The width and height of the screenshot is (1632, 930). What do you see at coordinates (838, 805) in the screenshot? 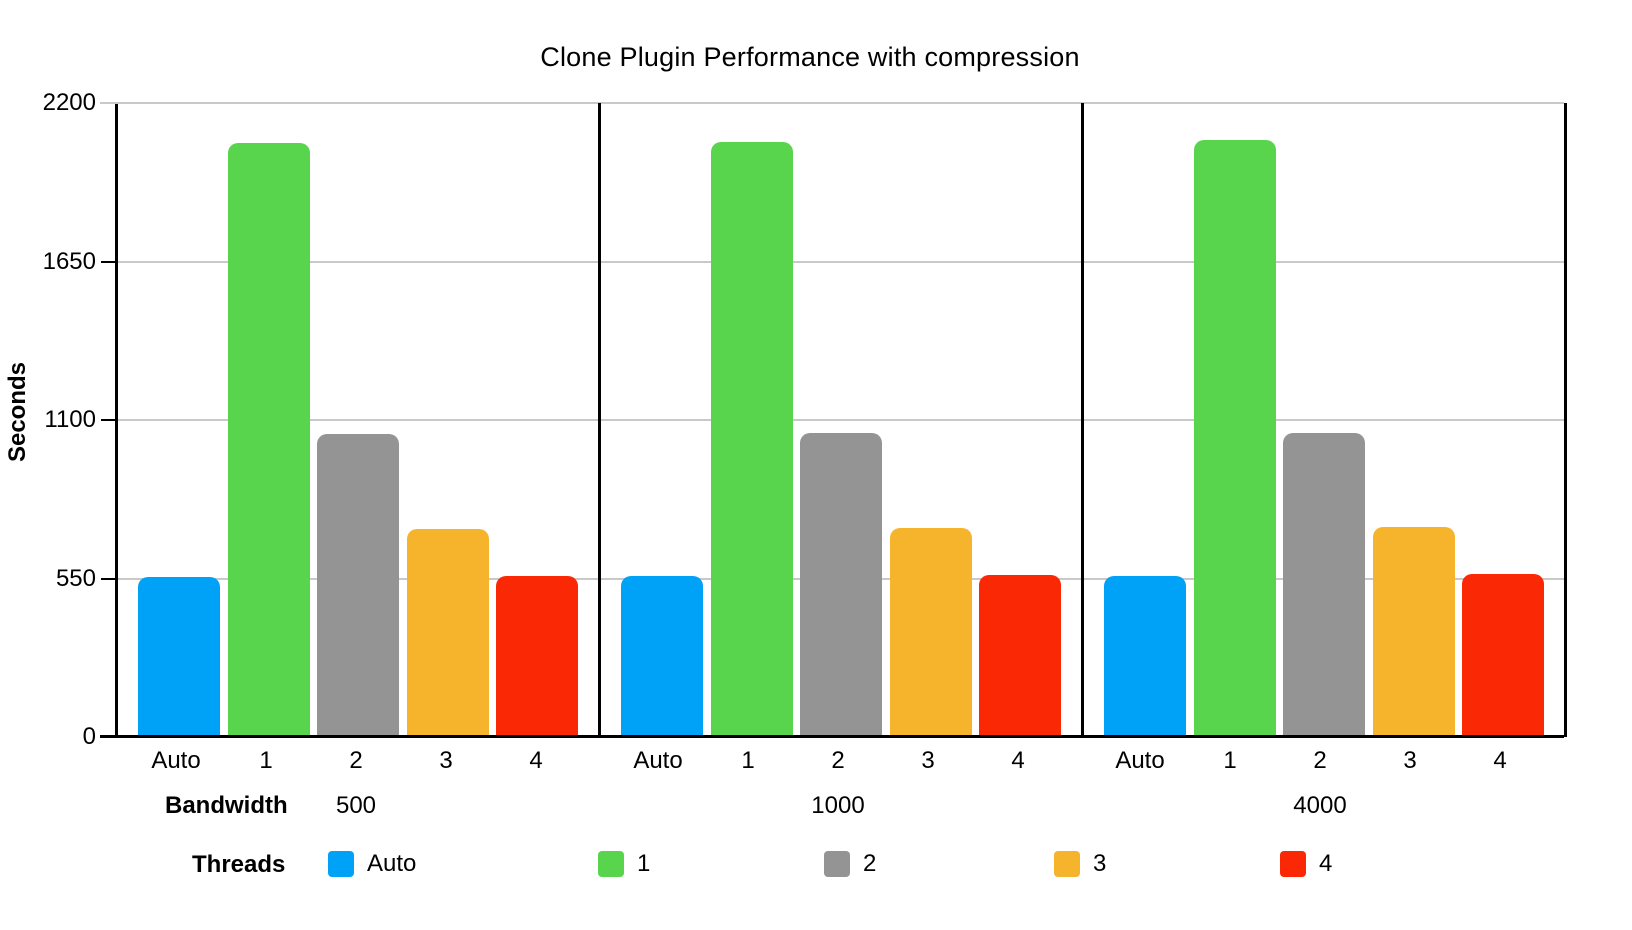
I see `bandwidth-value-1000: 1000` at bounding box center [838, 805].